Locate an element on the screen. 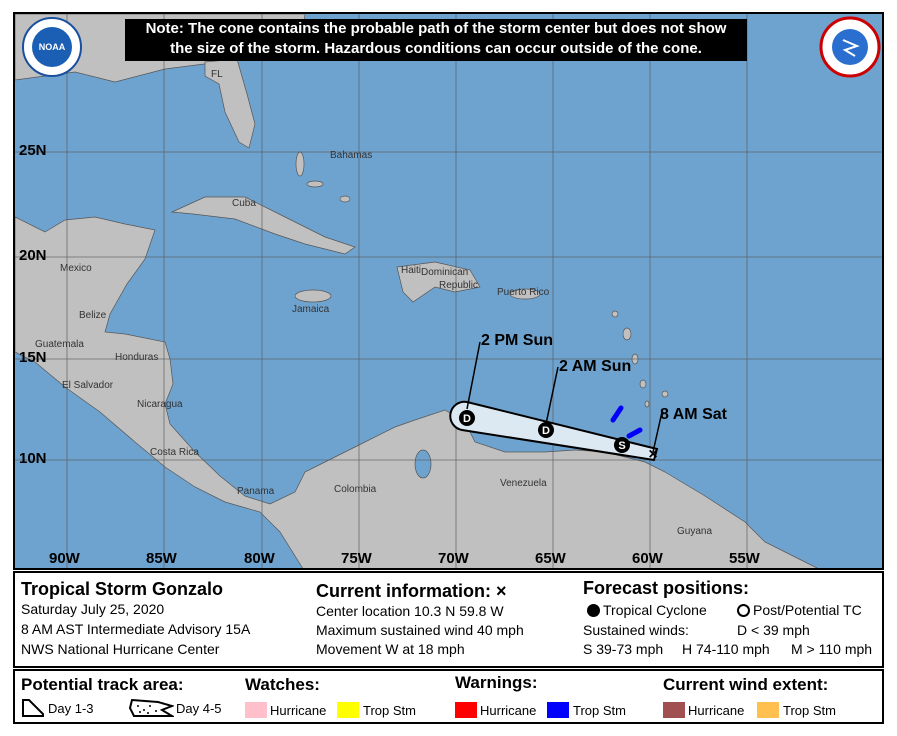 This screenshot has width=897, height=736. d-category: D < 39 mph is located at coordinates (773, 630).